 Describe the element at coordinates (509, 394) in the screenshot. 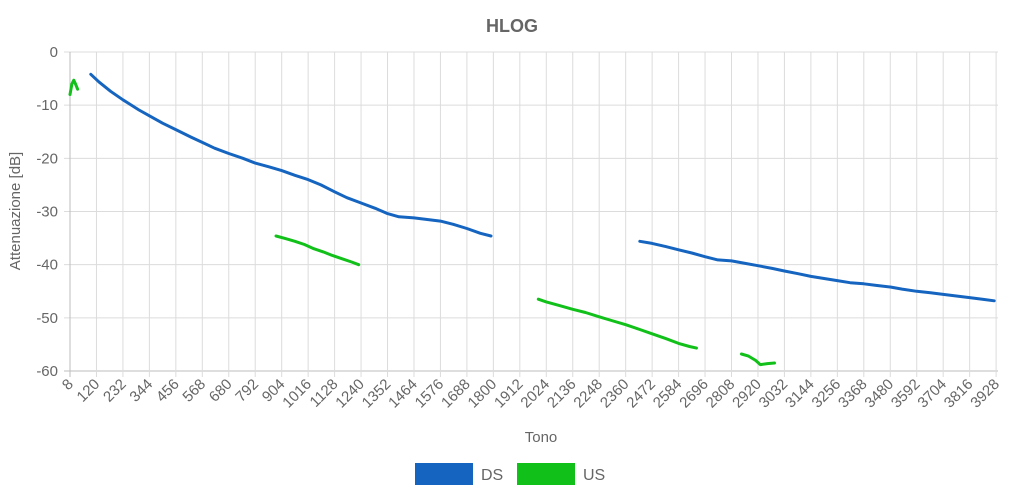

I see `x-tick-label: 1912` at that location.